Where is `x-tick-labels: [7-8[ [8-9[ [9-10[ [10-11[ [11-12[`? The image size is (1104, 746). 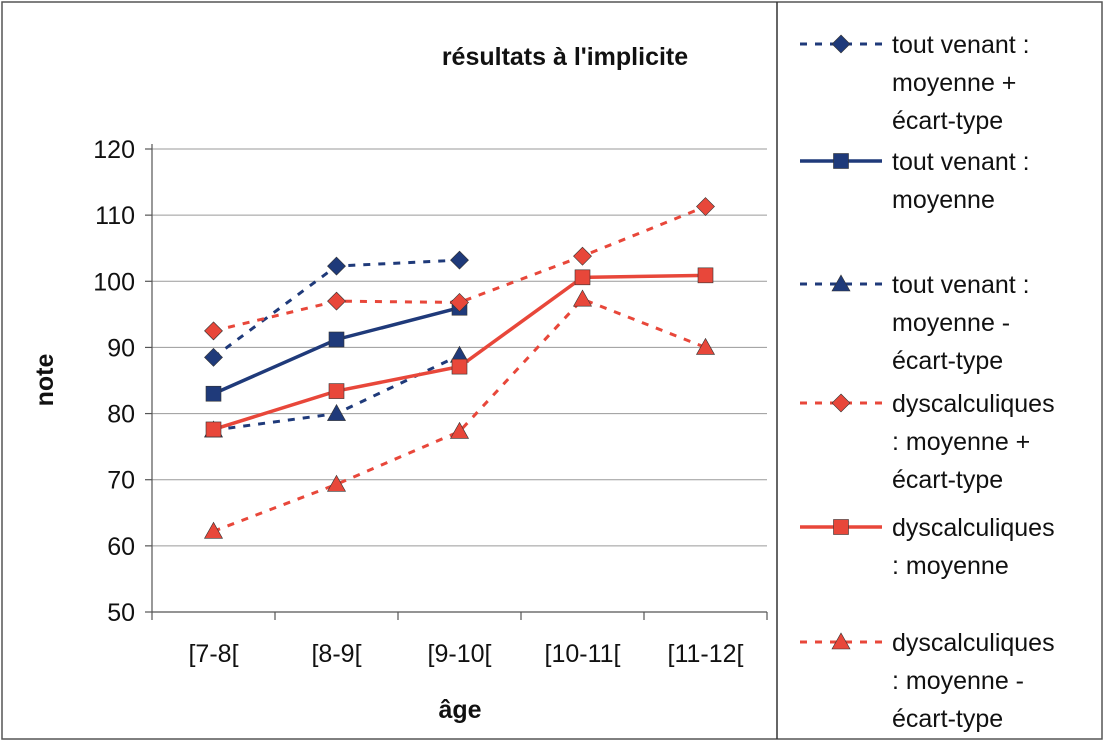
x-tick-labels: [7-8[ [8-9[ [9-10[ [10-11[ [11-12[ is located at coordinates (465, 654).